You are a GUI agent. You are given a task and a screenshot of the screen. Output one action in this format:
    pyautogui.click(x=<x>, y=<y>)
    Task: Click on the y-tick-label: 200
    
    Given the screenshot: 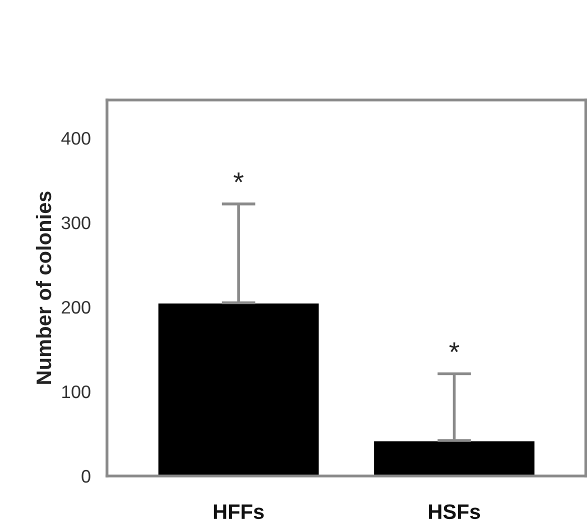 What is the action you would take?
    pyautogui.click(x=76, y=307)
    